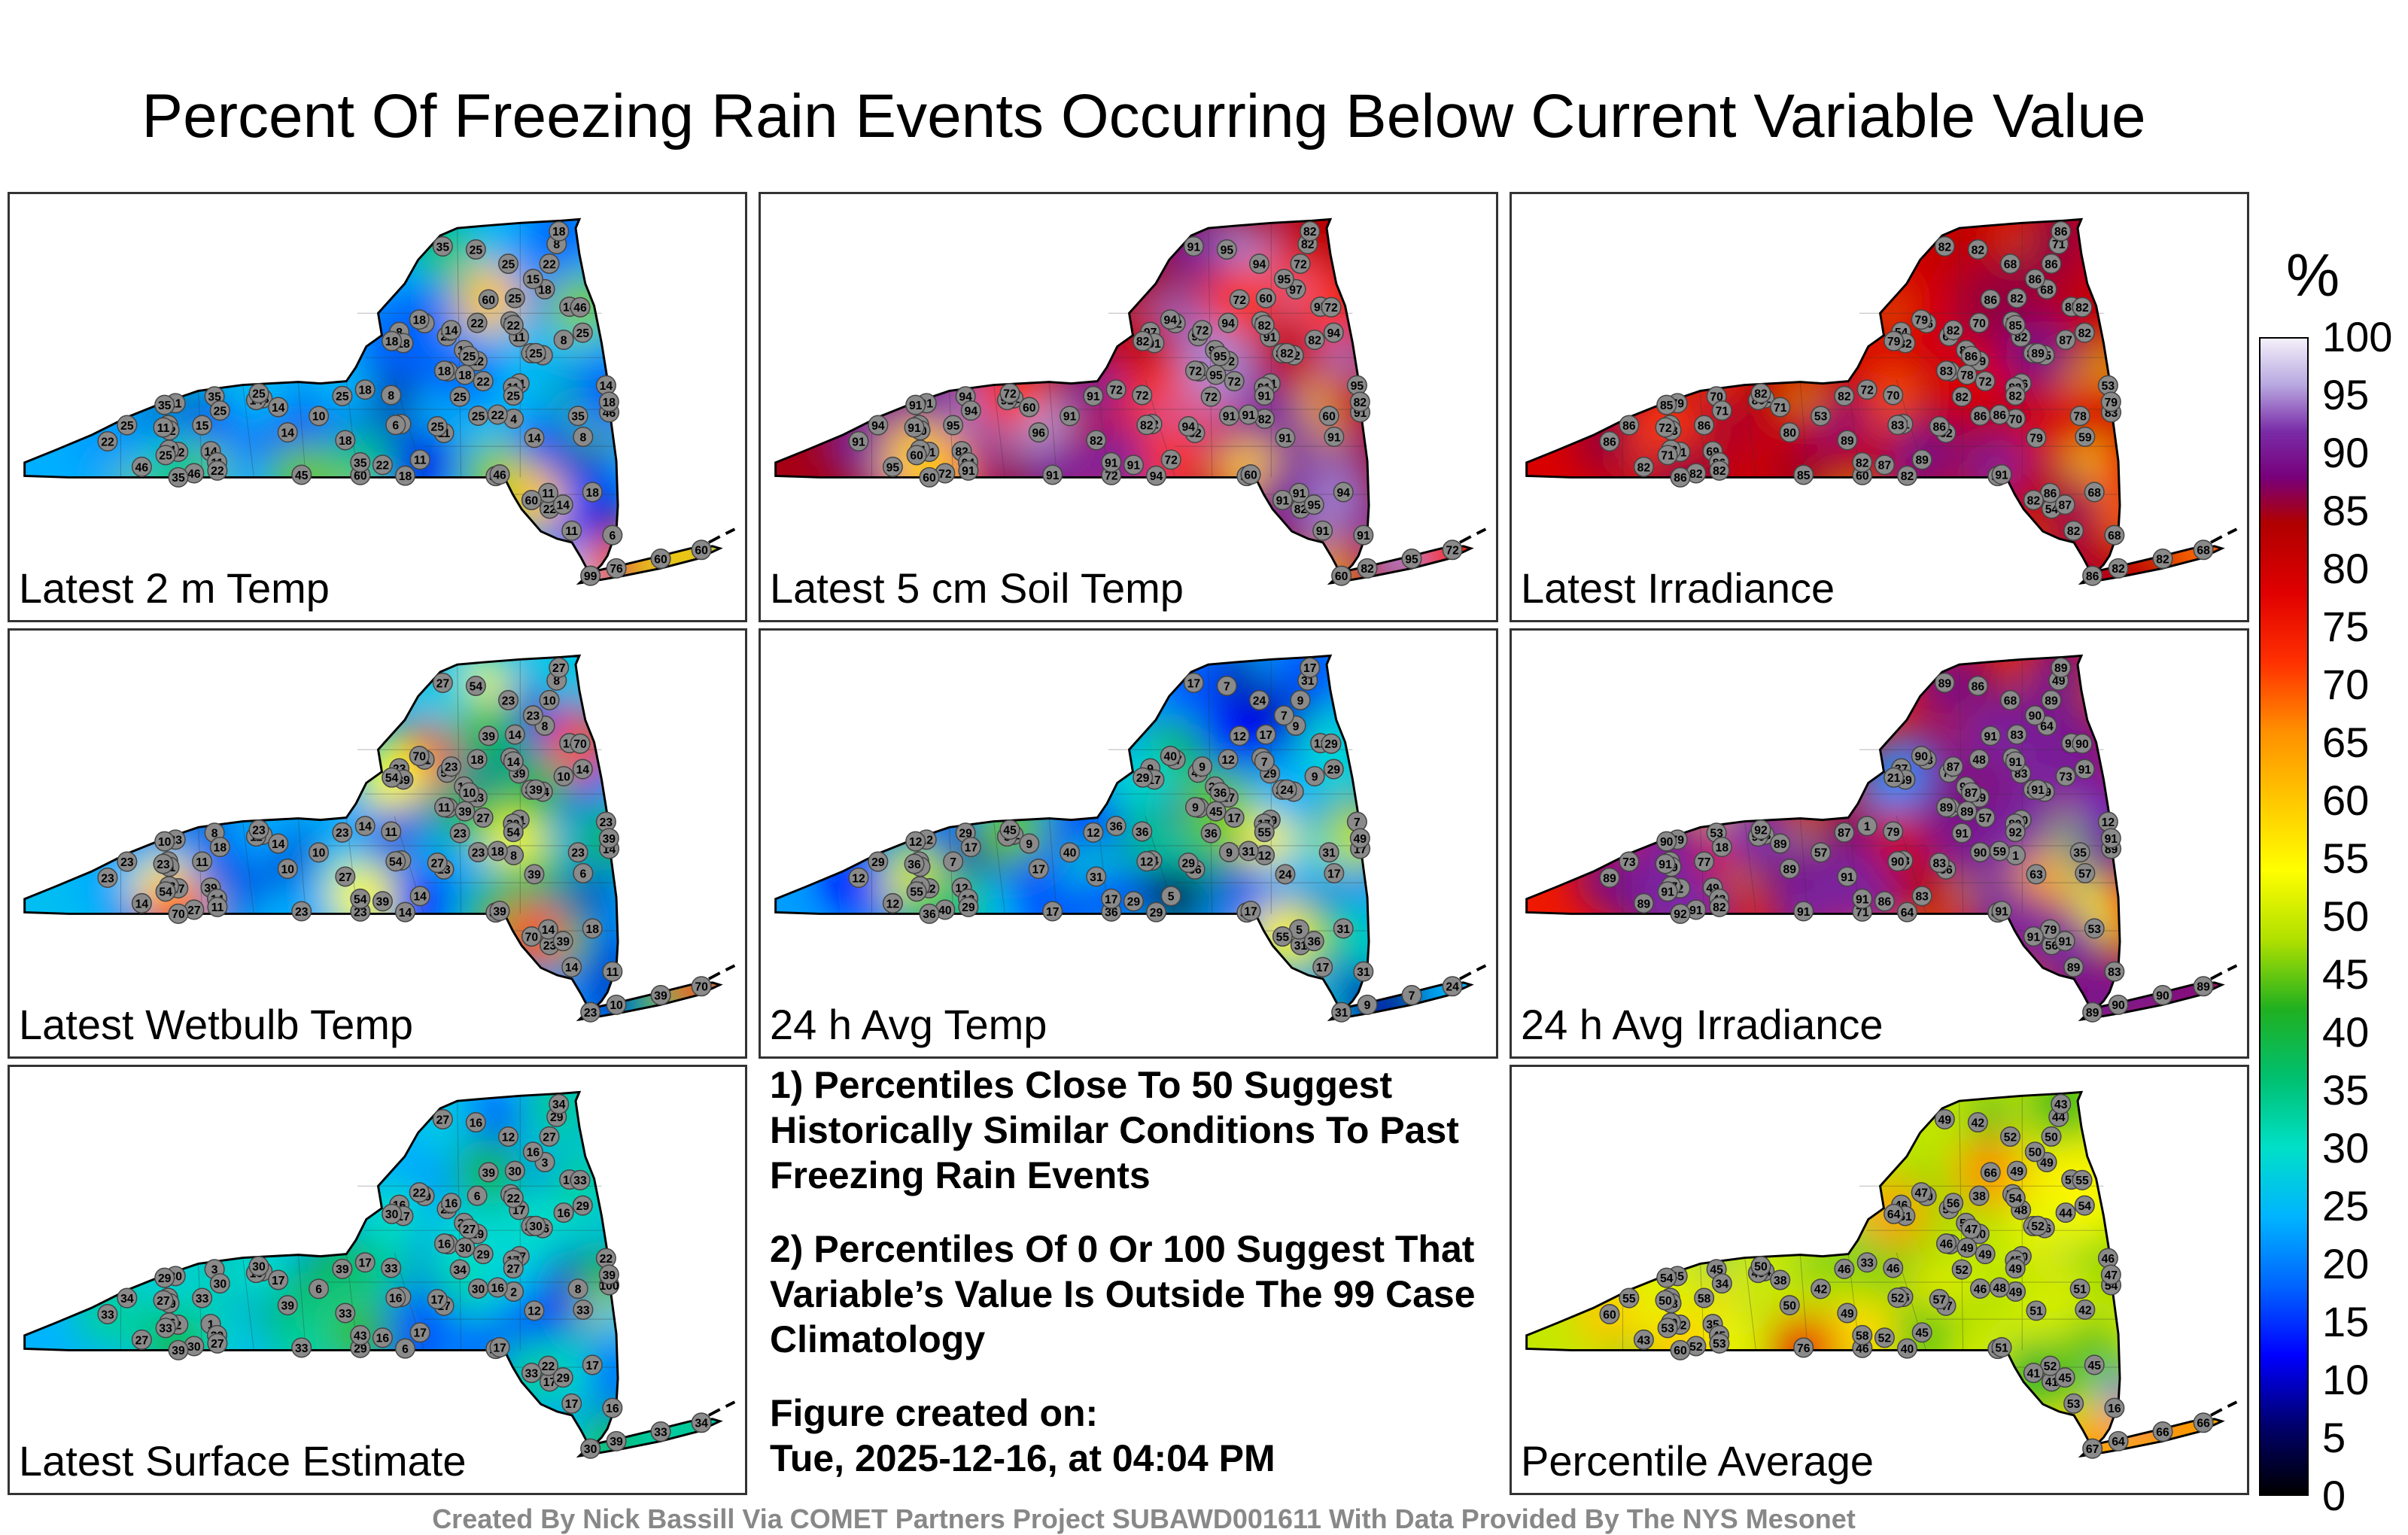 The image size is (2408, 1535). Describe the element at coordinates (2092, 1448) in the screenshot. I see `station-marker: 67` at that location.